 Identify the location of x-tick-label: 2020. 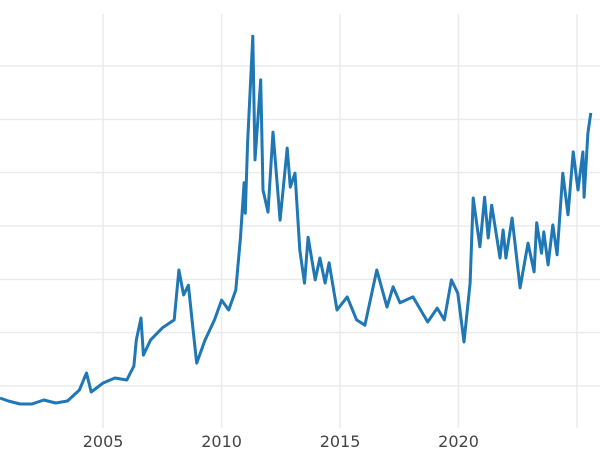
(458, 441).